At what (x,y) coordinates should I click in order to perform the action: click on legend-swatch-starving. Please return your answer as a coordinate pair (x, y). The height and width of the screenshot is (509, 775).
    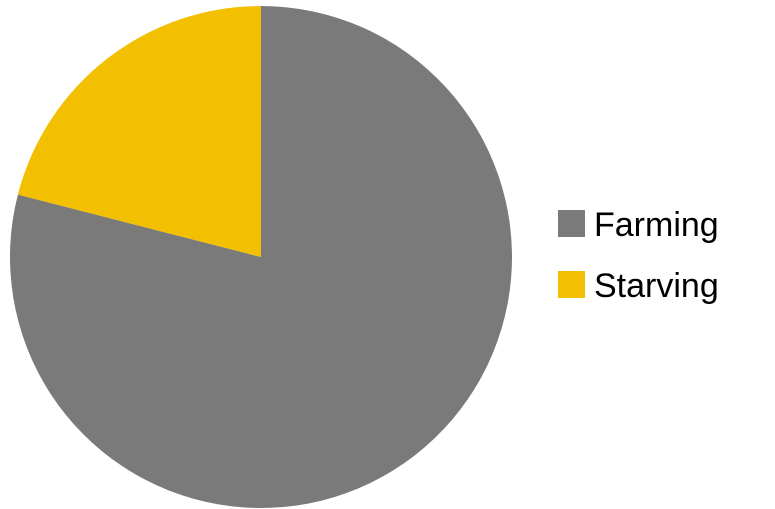
    Looking at the image, I should click on (571, 284).